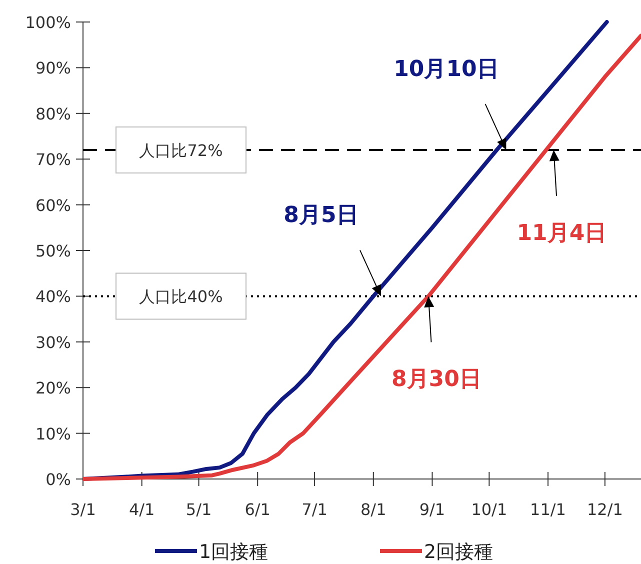  What do you see at coordinates (141, 509) in the screenshot?
I see `x-tick-label: 4/1` at bounding box center [141, 509].